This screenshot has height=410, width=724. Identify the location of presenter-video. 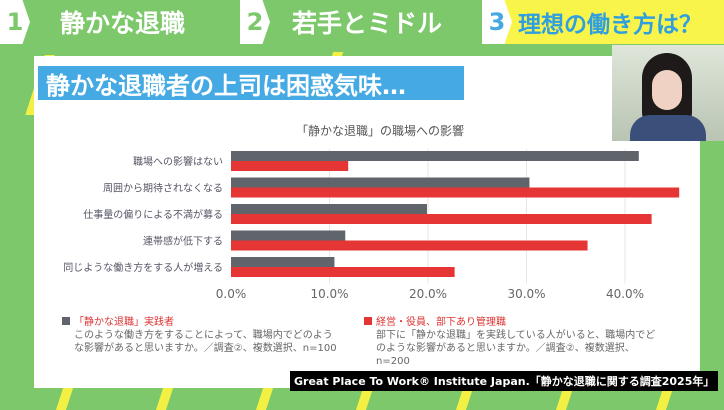
(668, 93).